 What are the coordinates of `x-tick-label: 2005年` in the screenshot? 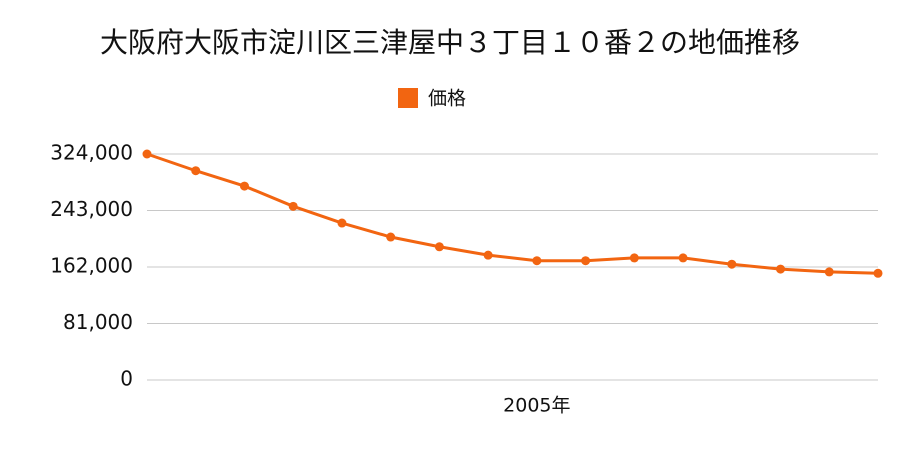 It's located at (536, 406).